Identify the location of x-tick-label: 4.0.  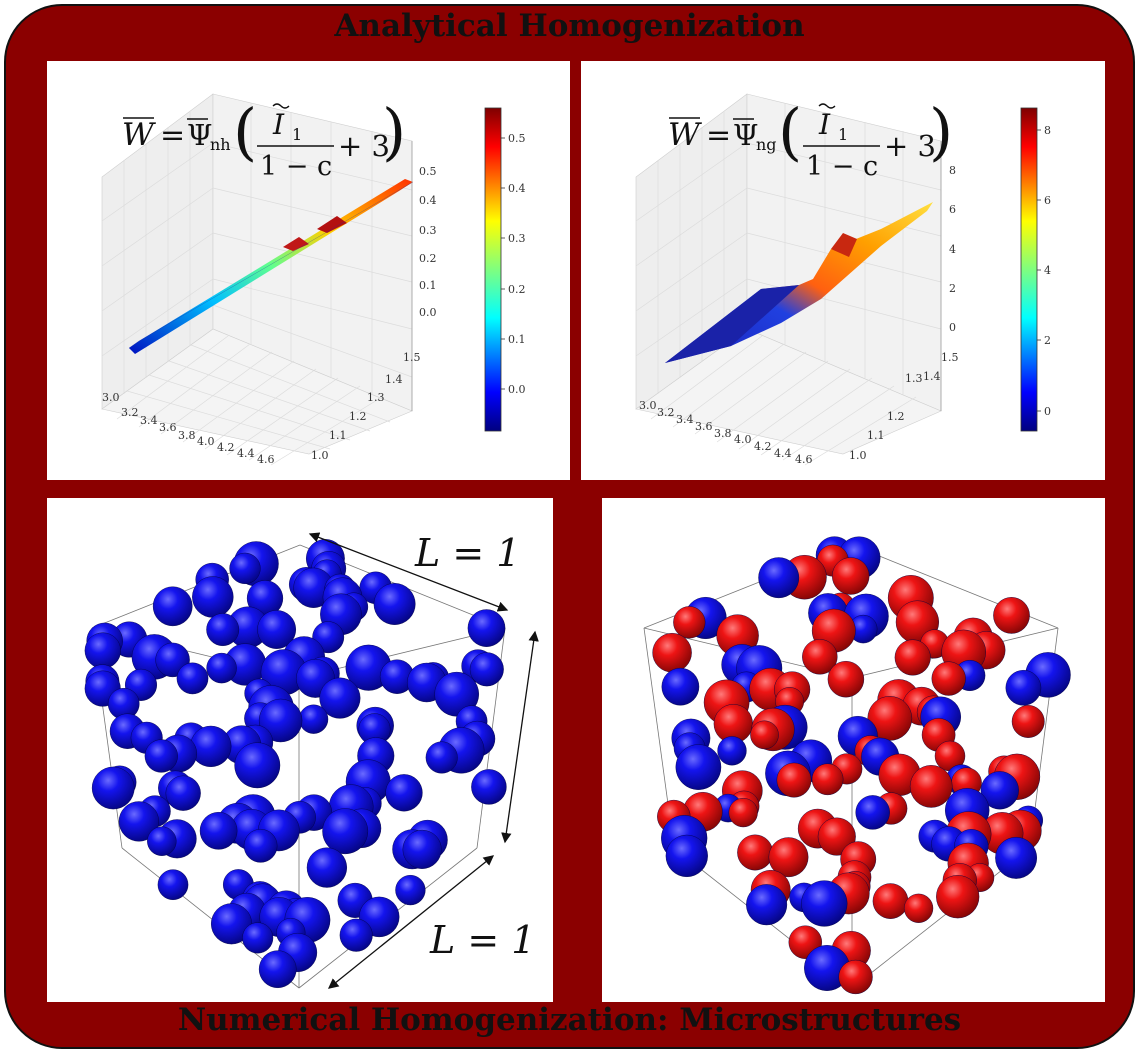
(743, 439).